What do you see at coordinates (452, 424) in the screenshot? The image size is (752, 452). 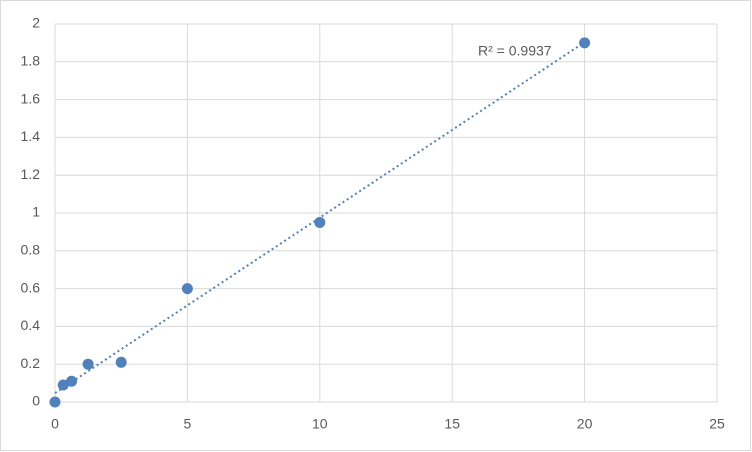 I see `x-tick-label: 15` at bounding box center [452, 424].